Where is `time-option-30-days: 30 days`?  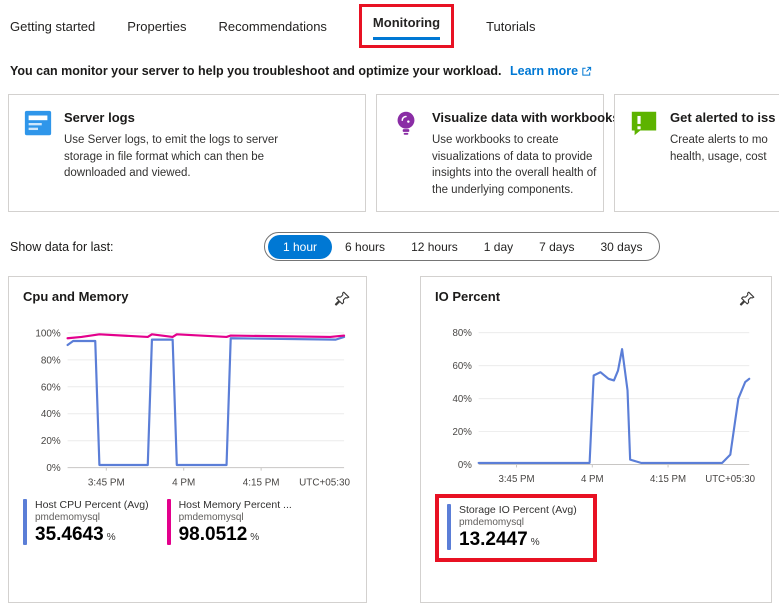 time-option-30-days: 30 days is located at coordinates (621, 246).